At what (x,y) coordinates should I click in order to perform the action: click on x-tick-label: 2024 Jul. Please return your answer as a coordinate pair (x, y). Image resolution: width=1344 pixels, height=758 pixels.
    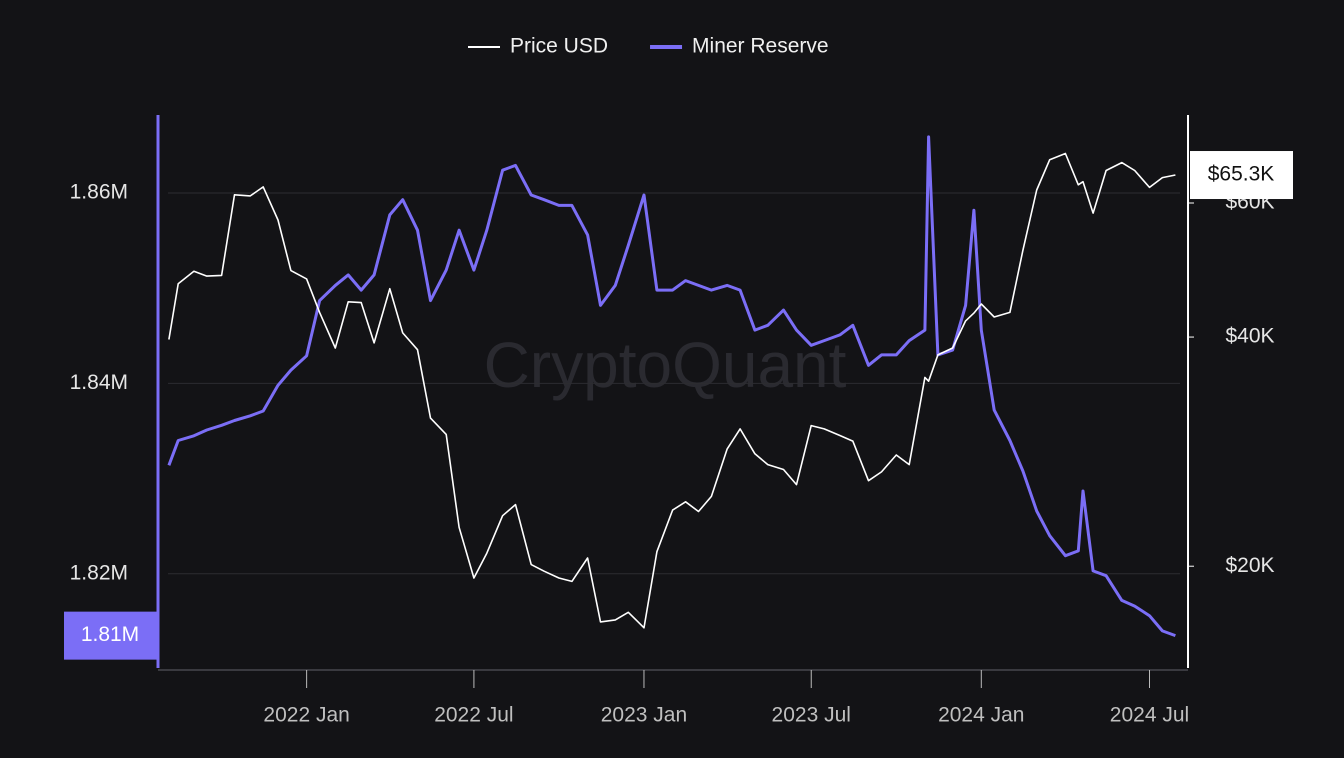
    Looking at the image, I should click on (1149, 715).